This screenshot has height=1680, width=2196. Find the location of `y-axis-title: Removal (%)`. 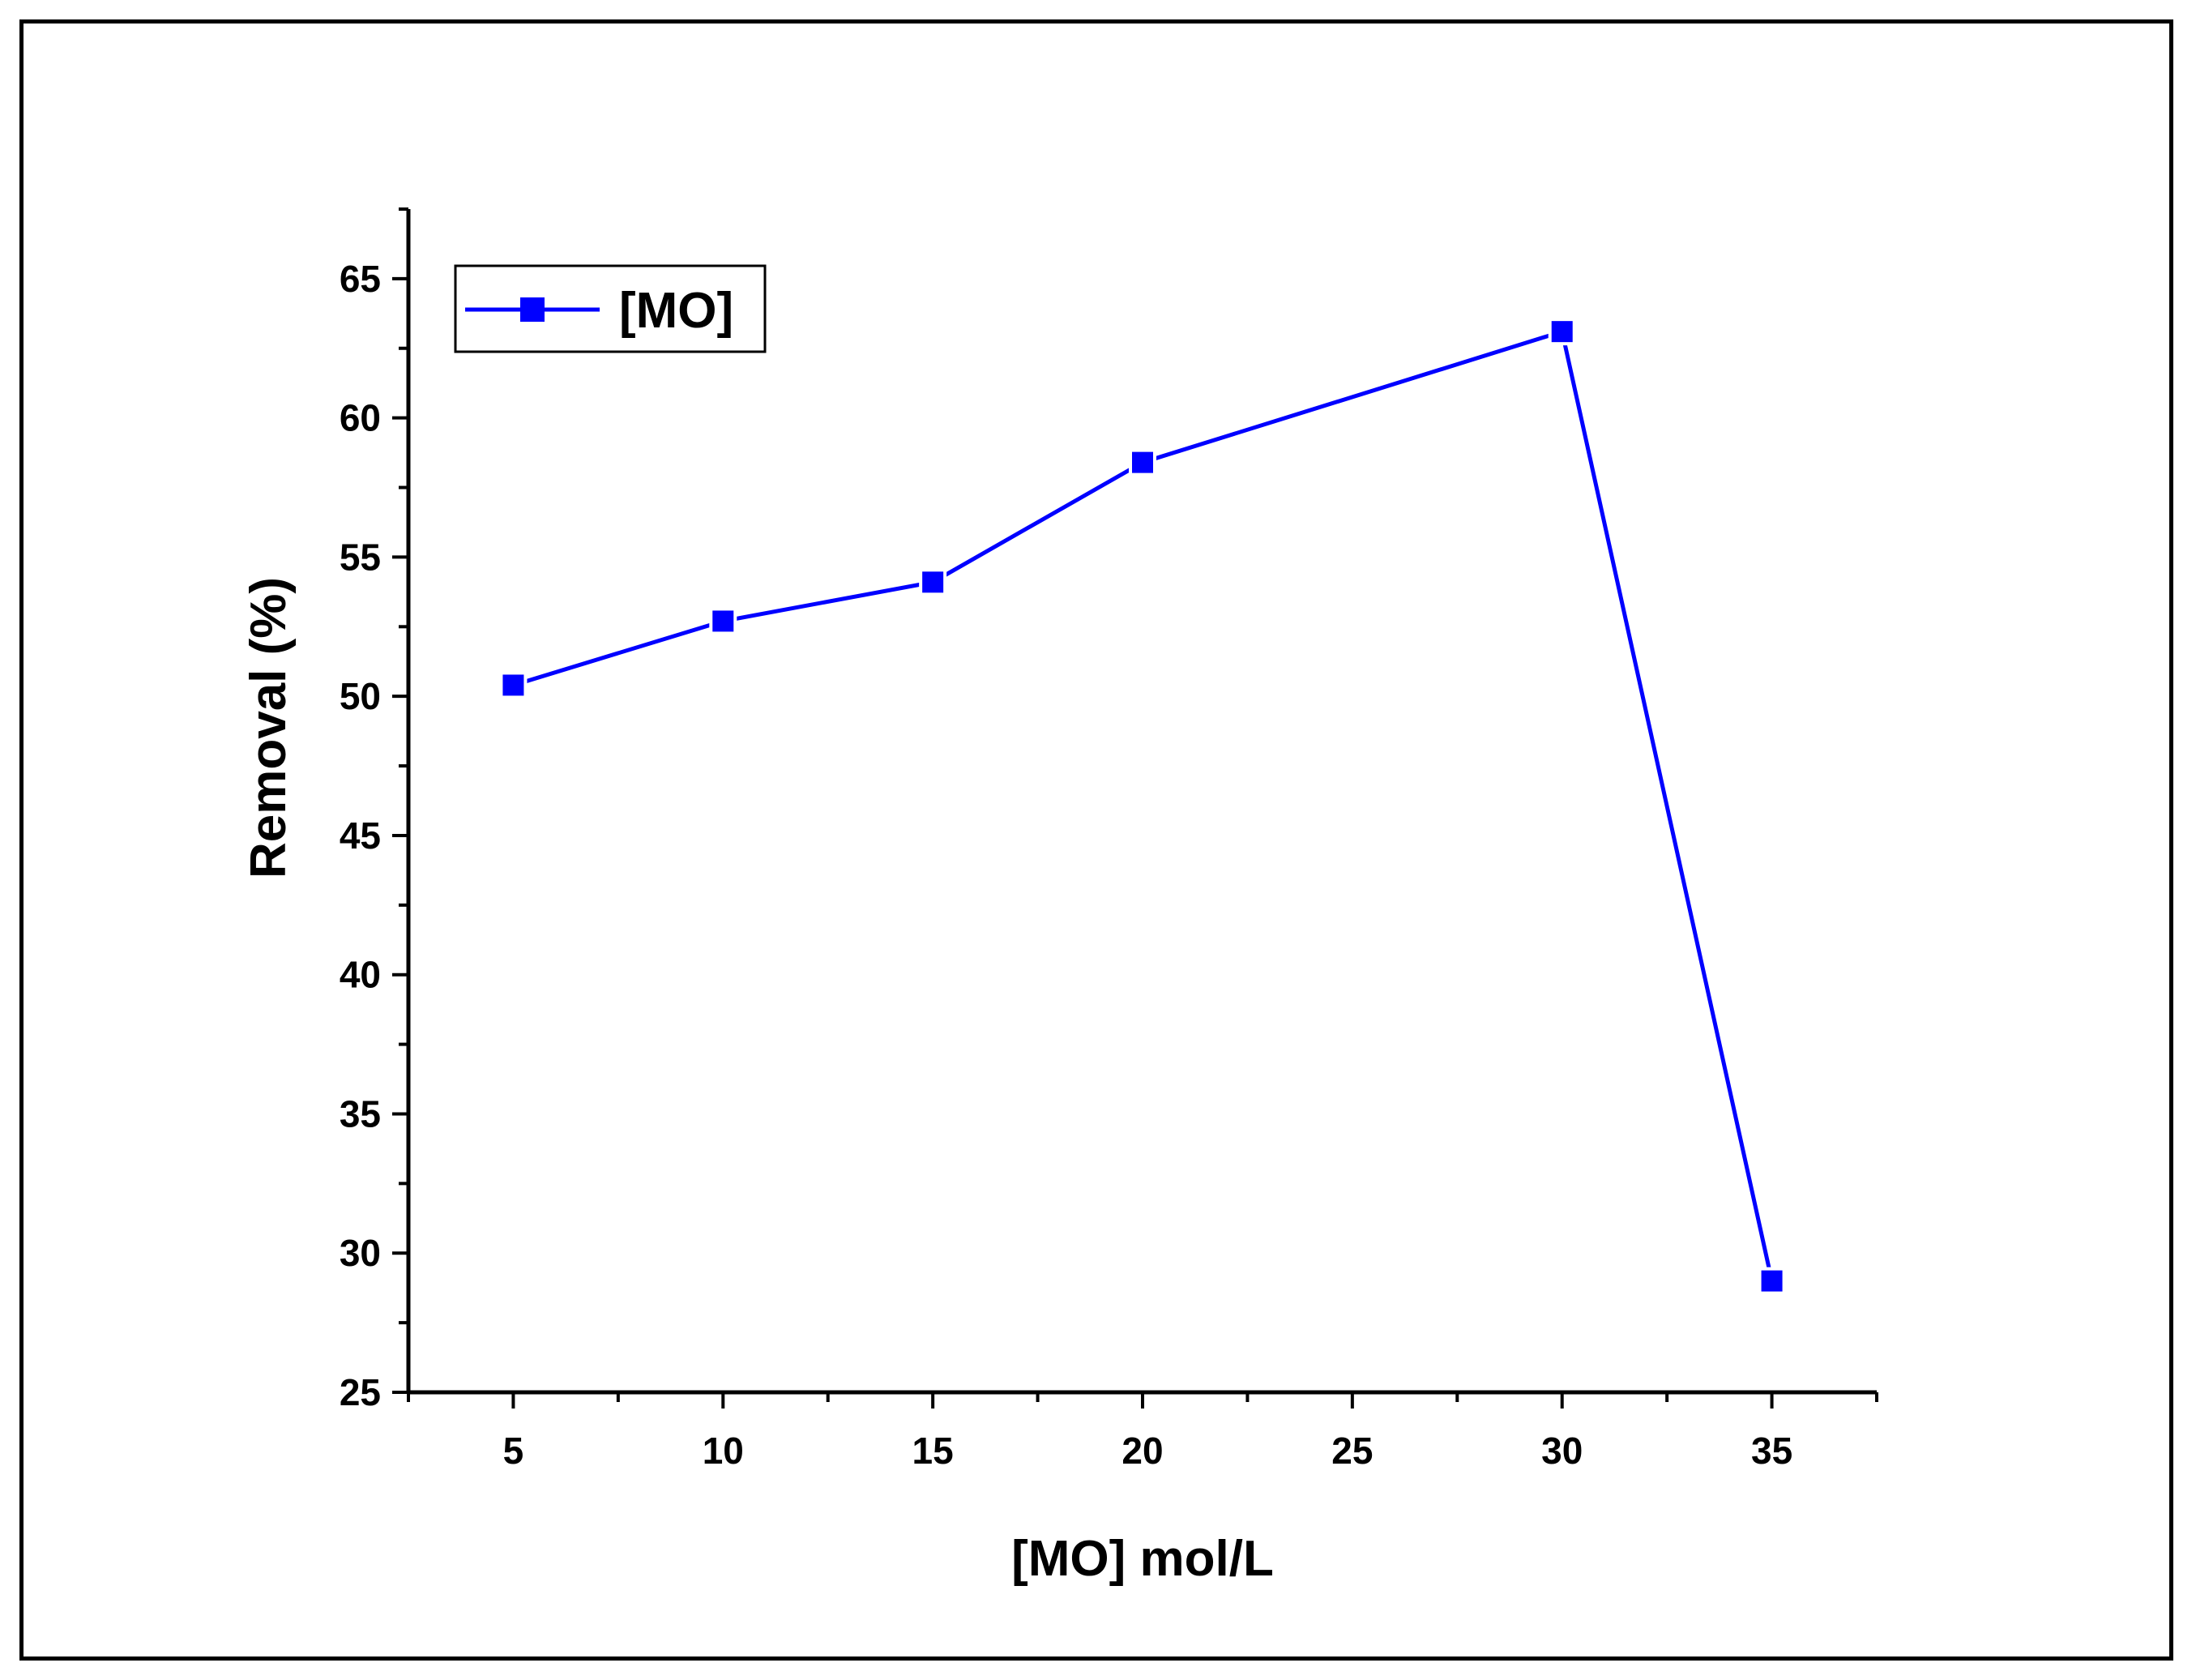

y-axis-title: Removal (%) is located at coordinates (269, 727).